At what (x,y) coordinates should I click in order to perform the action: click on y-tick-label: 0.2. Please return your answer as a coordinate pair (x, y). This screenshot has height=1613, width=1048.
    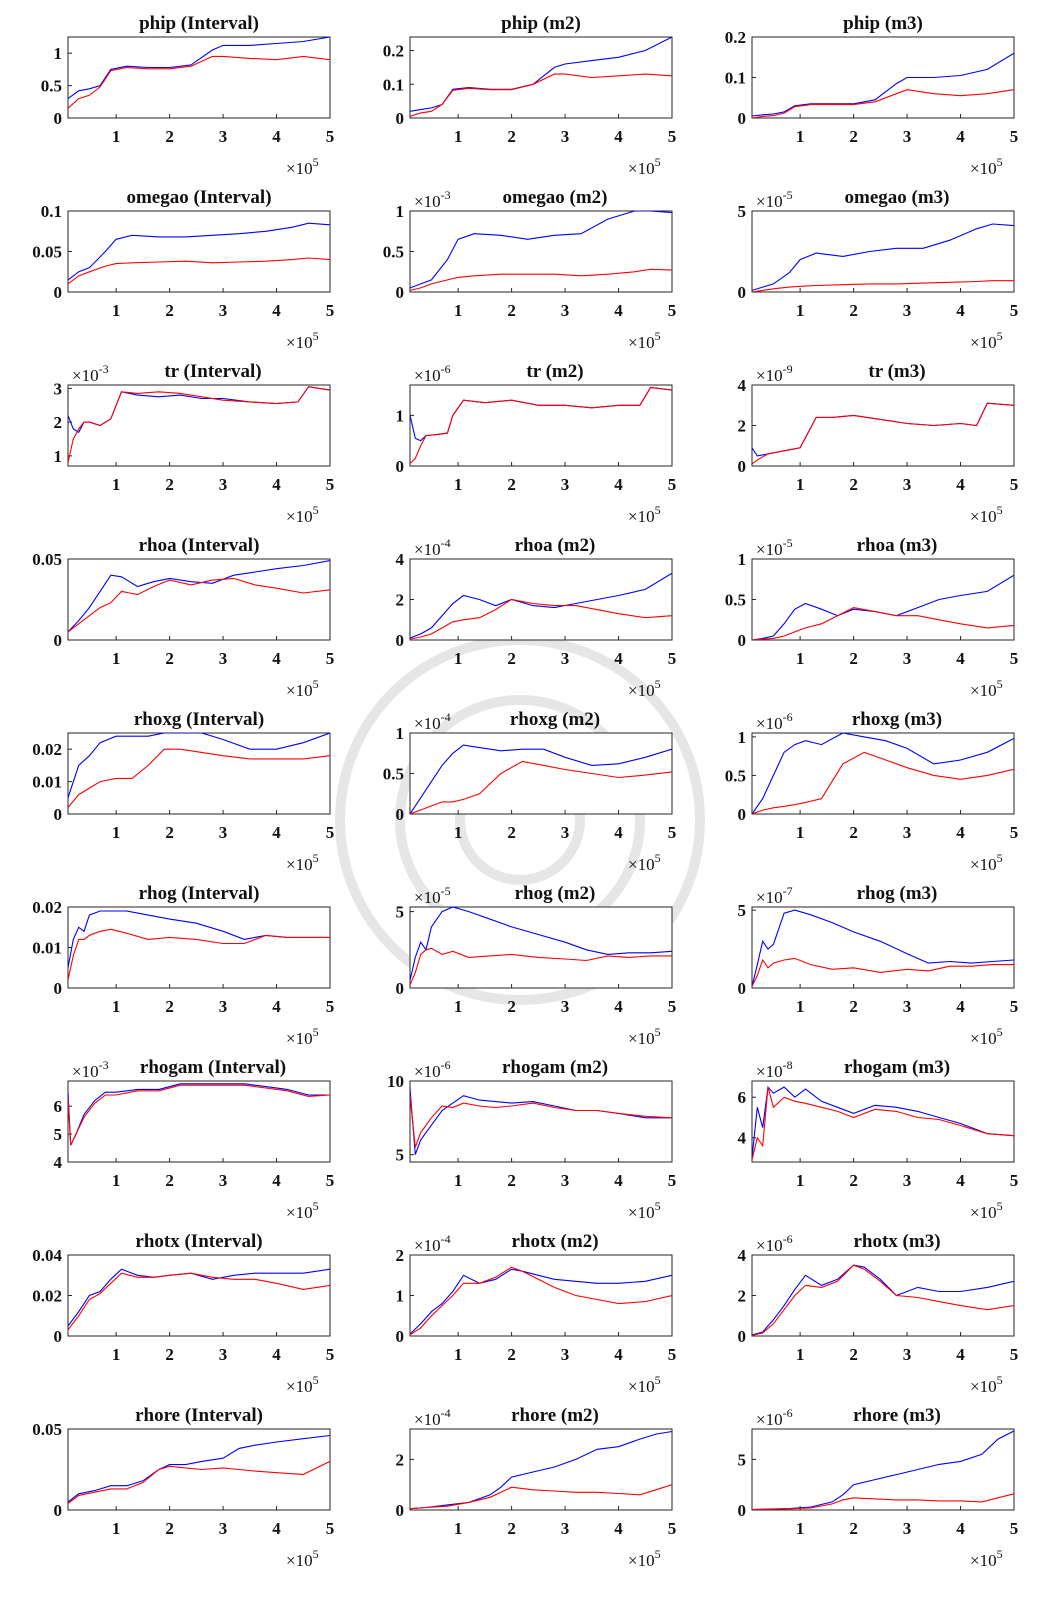
    Looking at the image, I should click on (735, 37).